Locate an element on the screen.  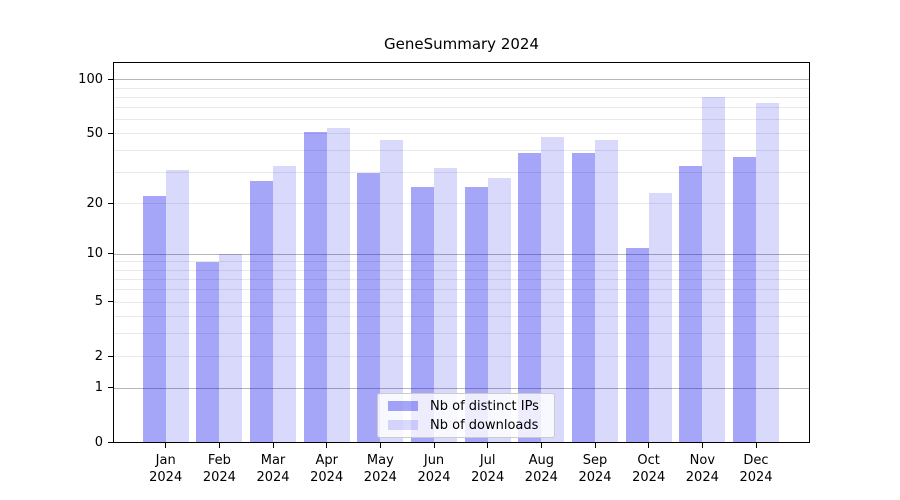
x-tick-jul is located at coordinates (488, 445).